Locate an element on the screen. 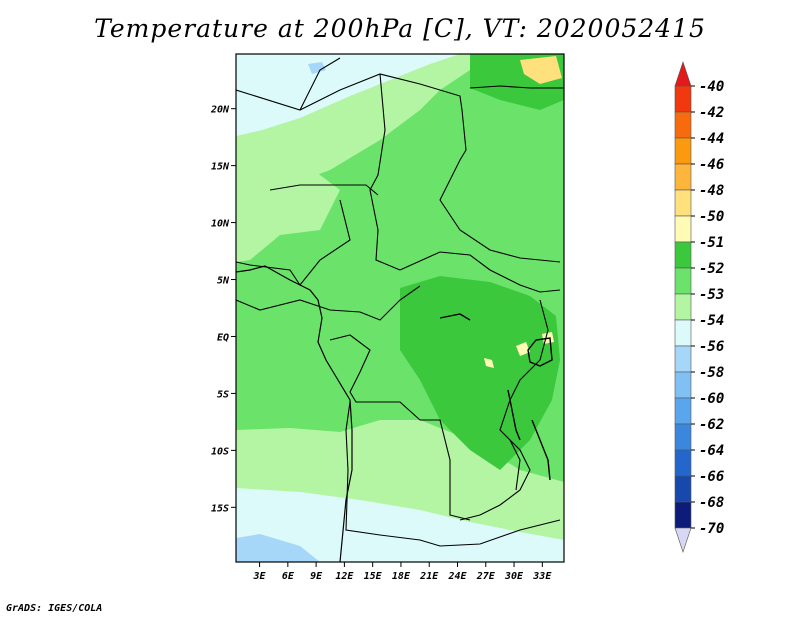 The height and width of the screenshot is (618, 800). colorbar-label: -64 is located at coordinates (711, 451).